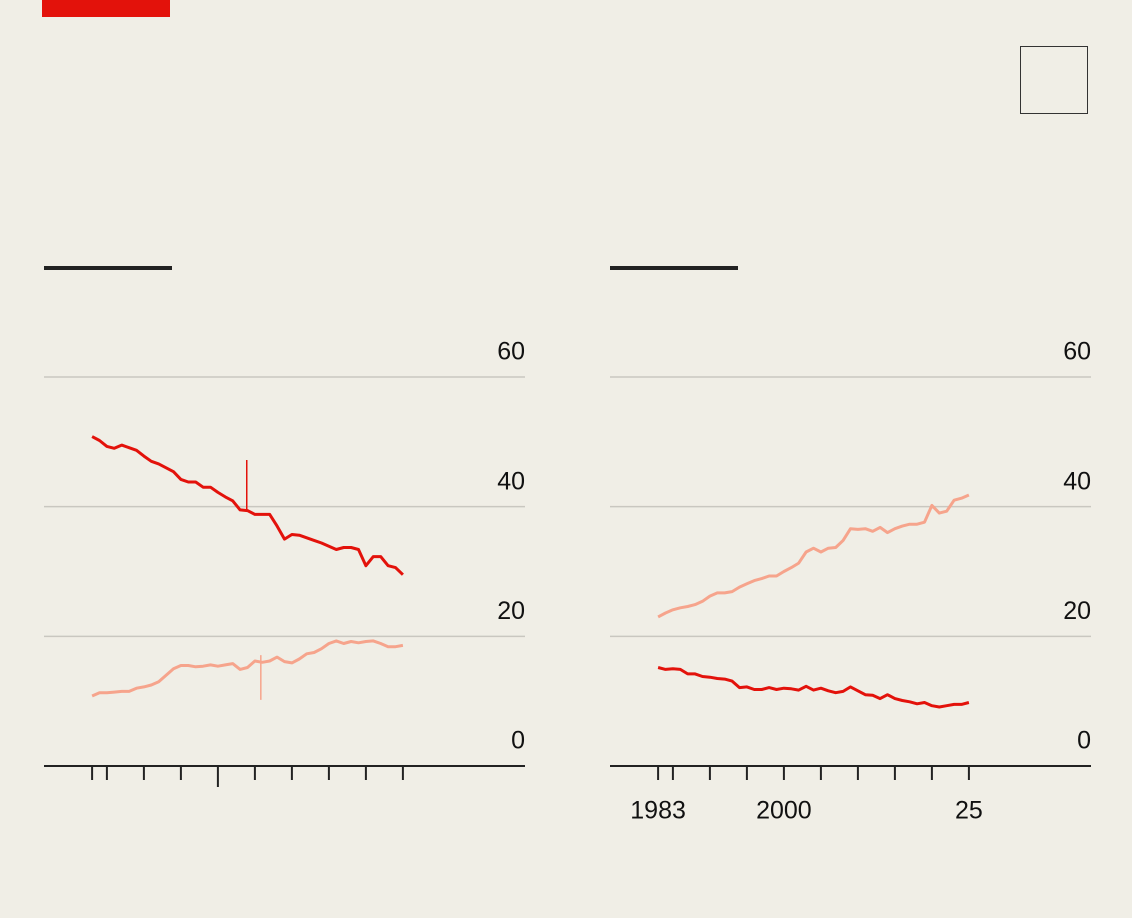 This screenshot has height=918, width=1132. What do you see at coordinates (784, 811) in the screenshot?
I see `x-tick-label: 2000` at bounding box center [784, 811].